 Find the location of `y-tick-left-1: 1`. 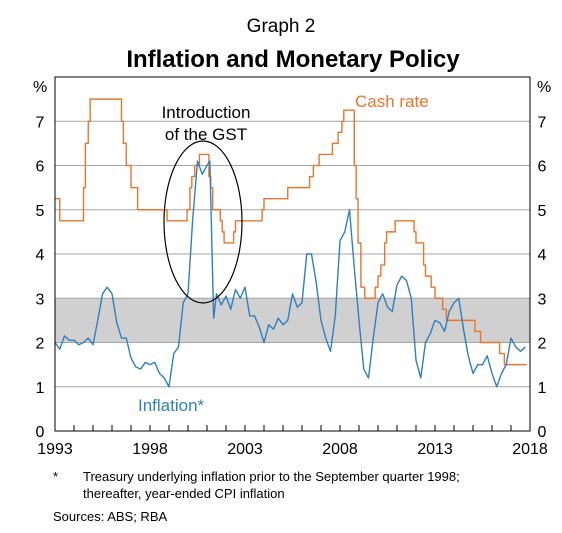

y-tick-left-1: 1 is located at coordinates (40, 388).